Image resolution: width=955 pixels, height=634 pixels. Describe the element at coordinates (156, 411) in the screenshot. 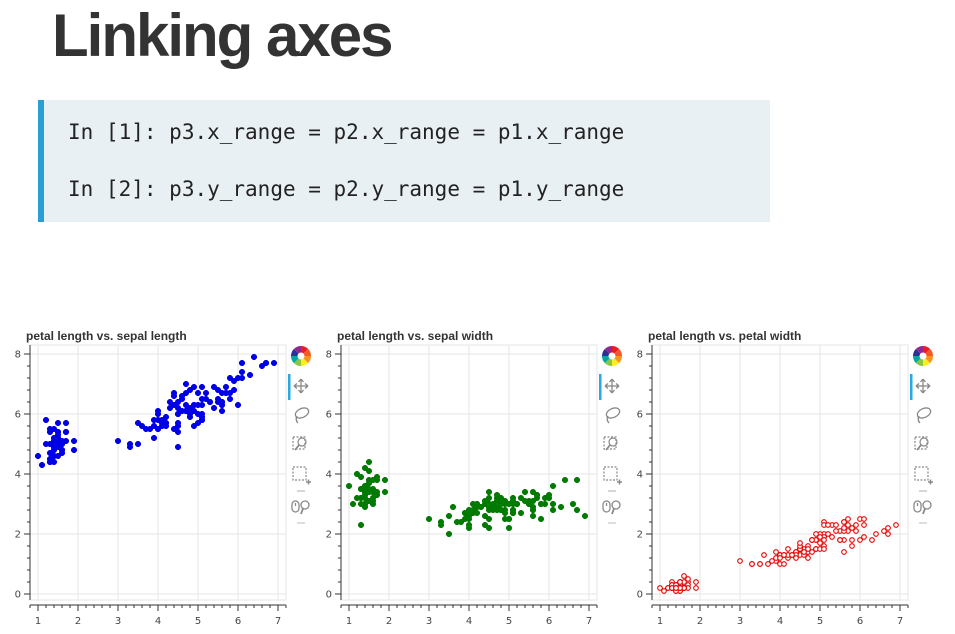

I see `data-series` at that location.